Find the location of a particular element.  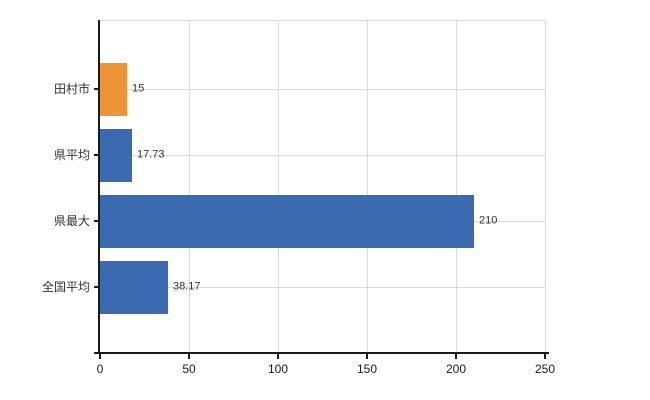

x-axis-tick-label: 0 is located at coordinates (100, 369).